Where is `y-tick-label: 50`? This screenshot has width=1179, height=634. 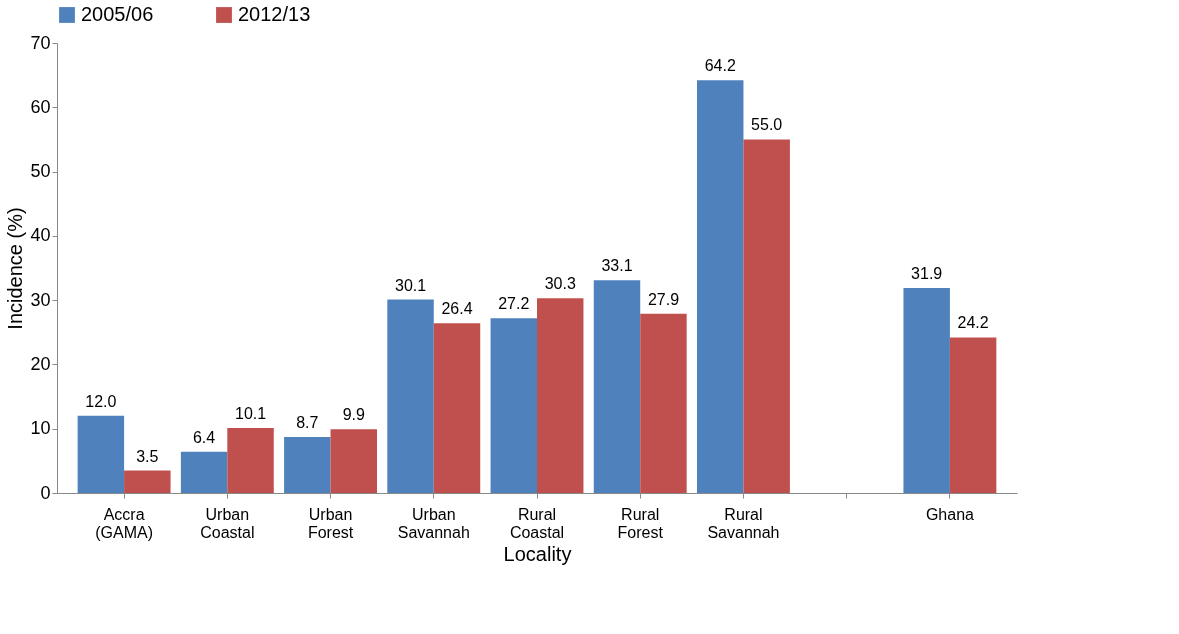
y-tick-label: 50 is located at coordinates (40, 171).